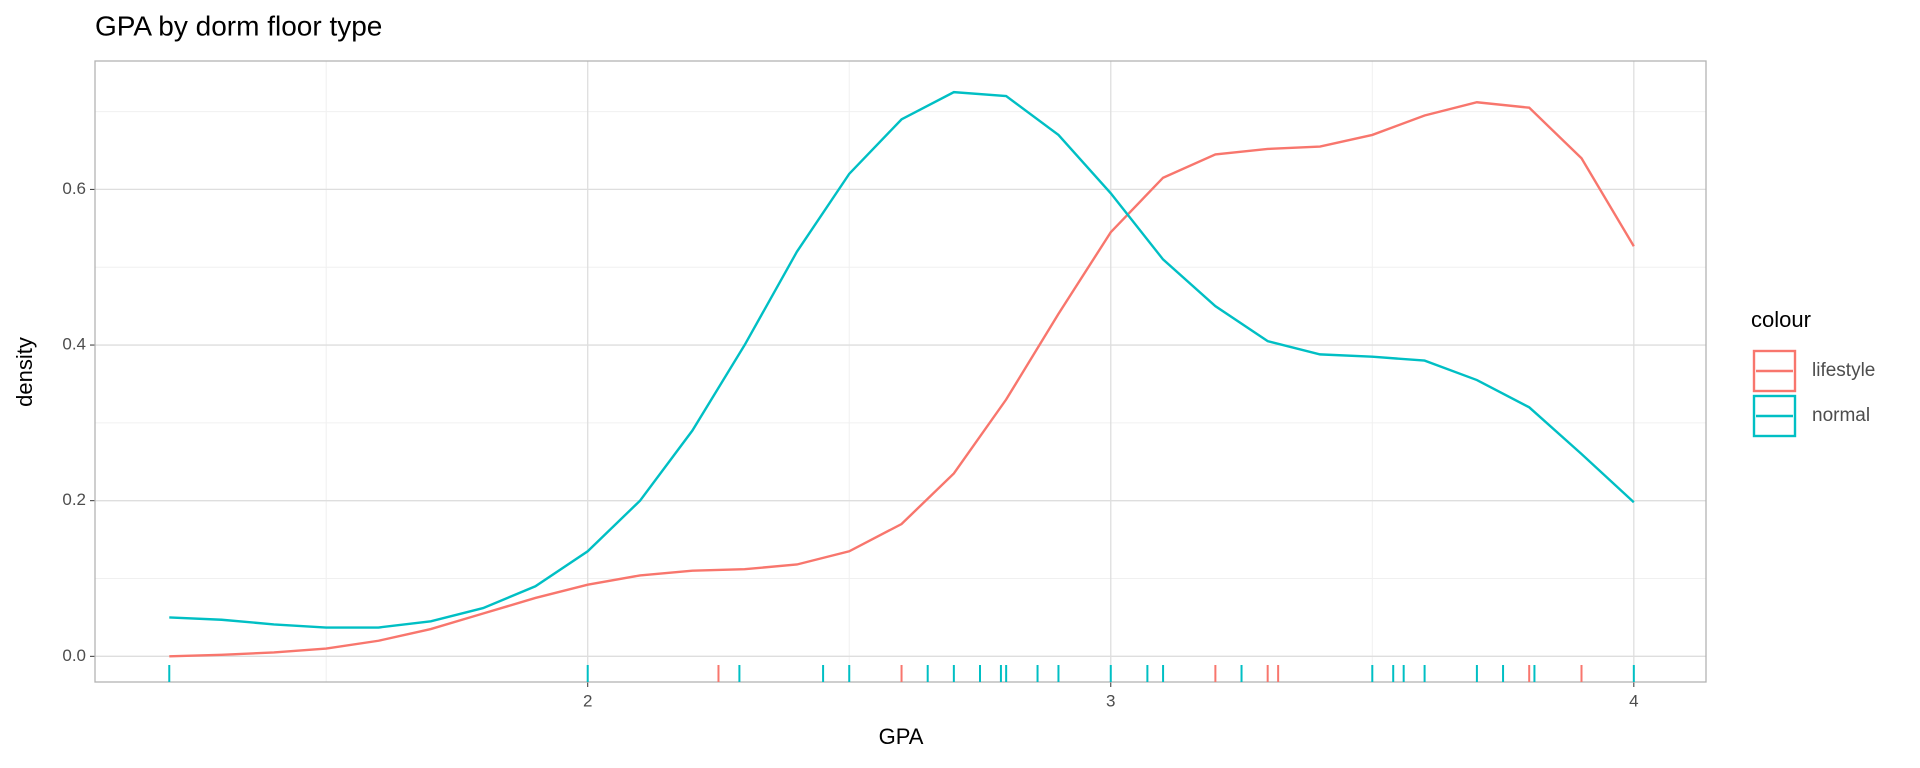  Describe the element at coordinates (24, 372) in the screenshot. I see `y-axis-label: density` at that location.